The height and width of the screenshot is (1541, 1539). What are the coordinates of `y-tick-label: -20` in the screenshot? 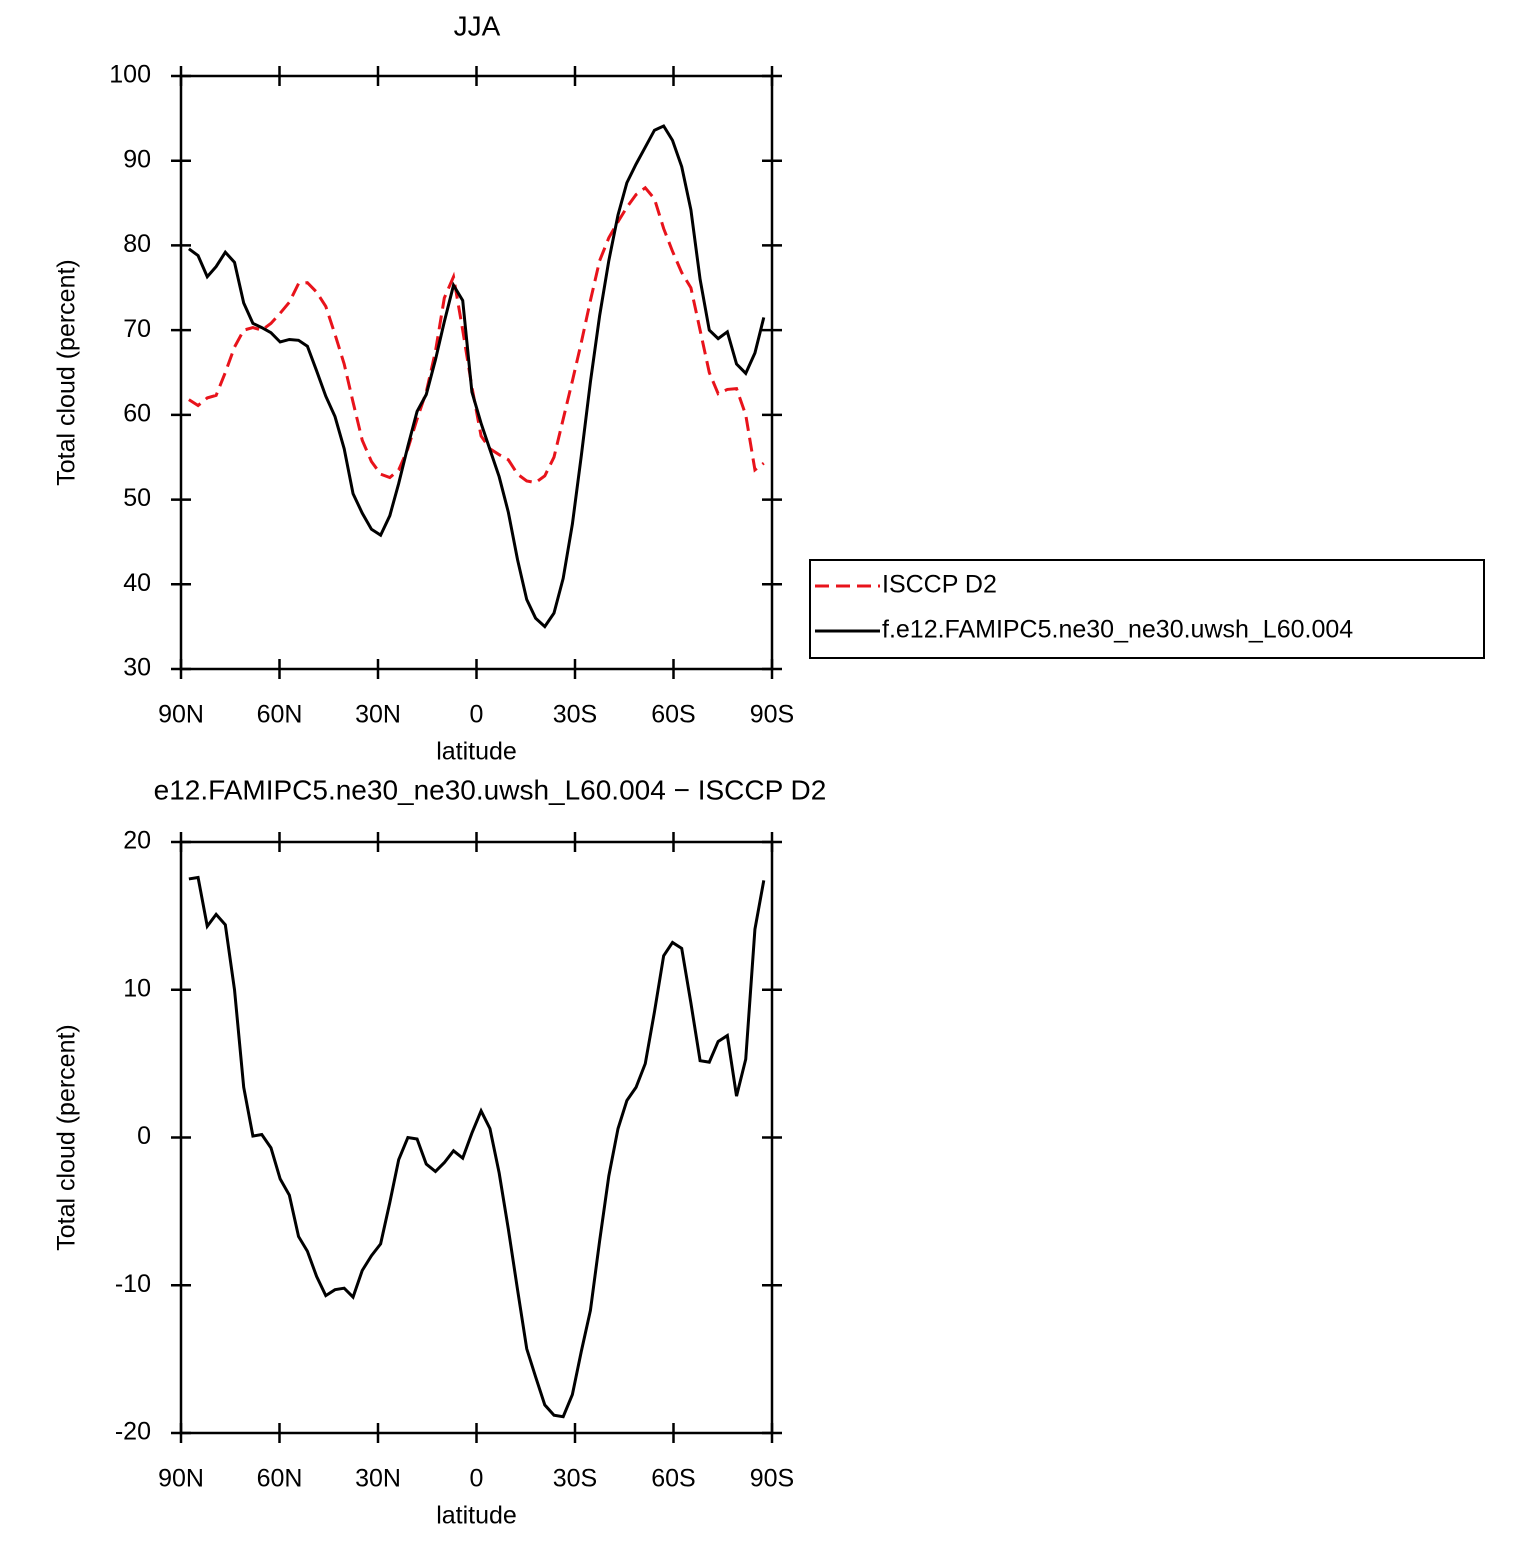 It's located at (133, 1432).